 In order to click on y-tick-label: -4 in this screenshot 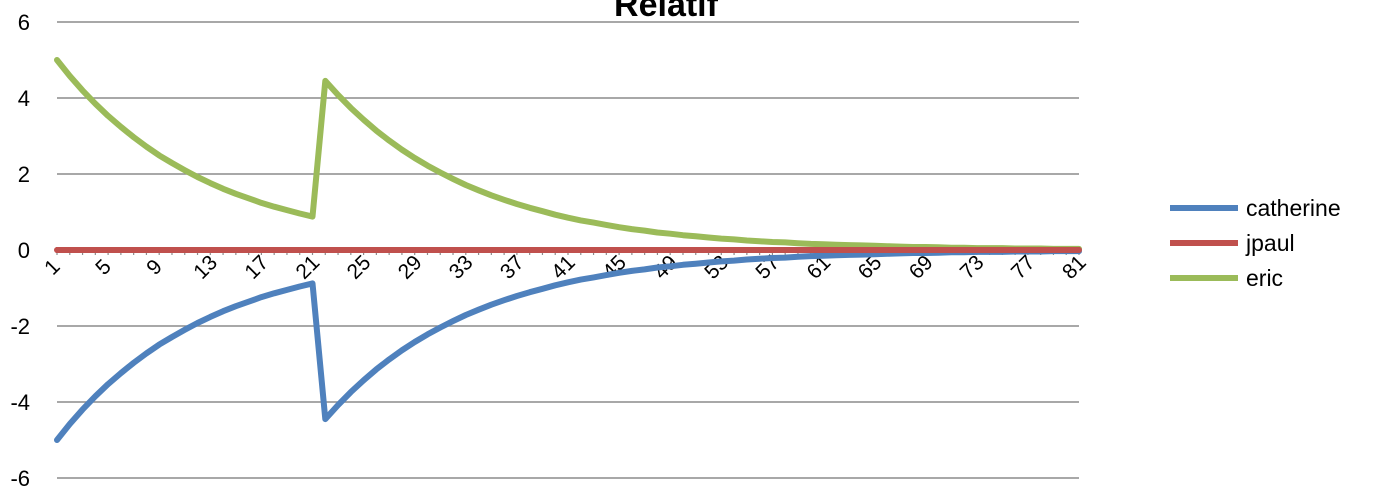, I will do `click(20, 402)`.